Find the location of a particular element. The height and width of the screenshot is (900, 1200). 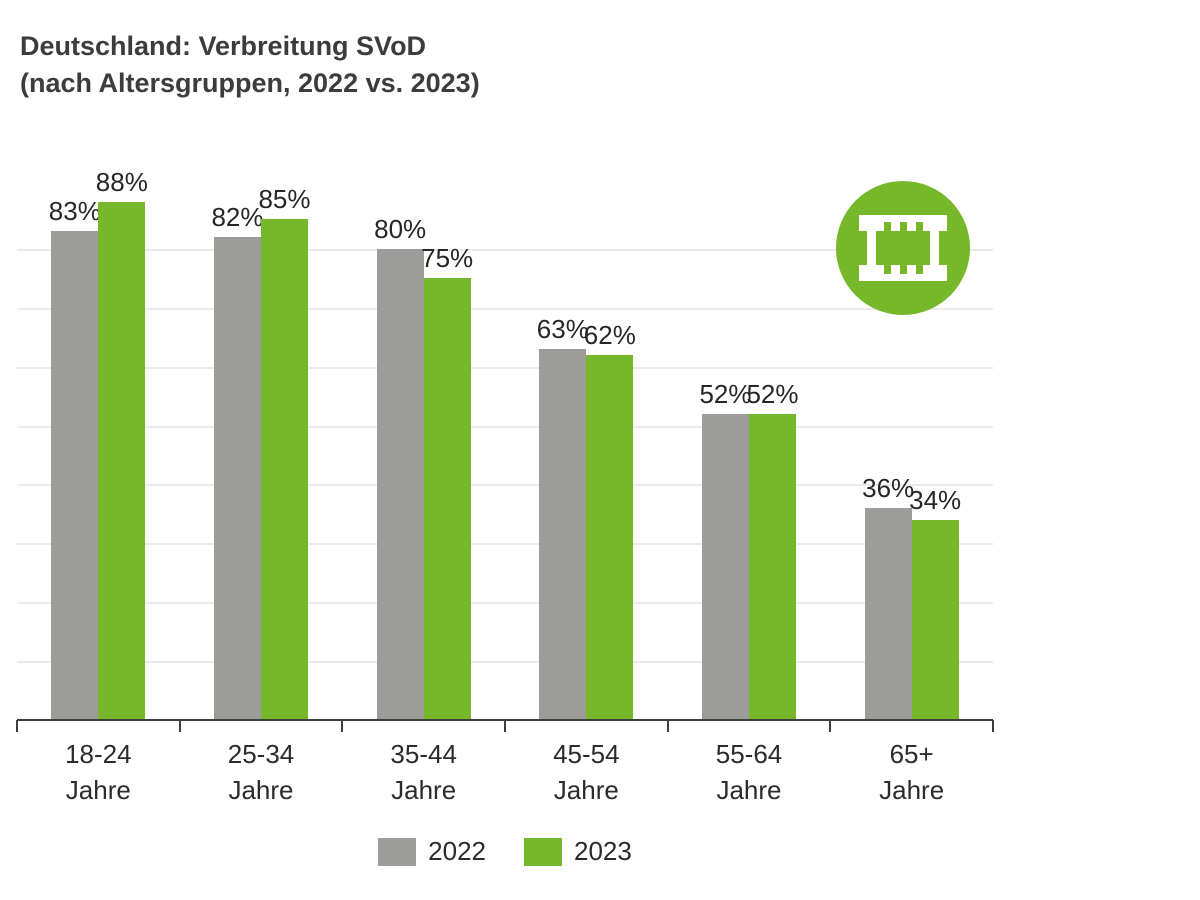

gridline-20pct is located at coordinates (505, 603).